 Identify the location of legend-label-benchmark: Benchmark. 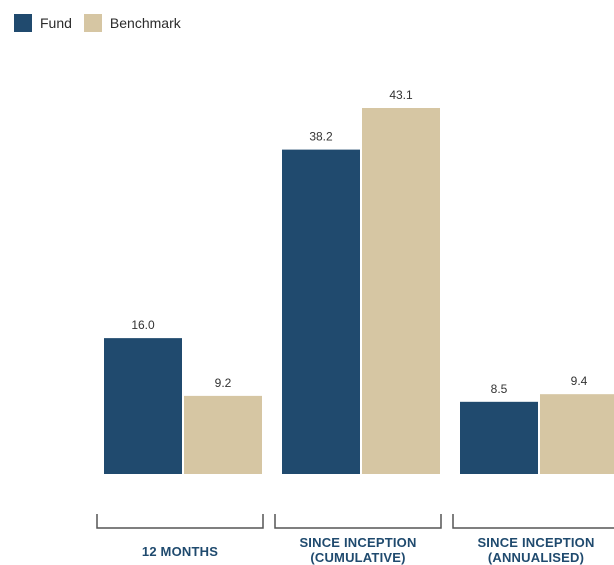
(145, 23).